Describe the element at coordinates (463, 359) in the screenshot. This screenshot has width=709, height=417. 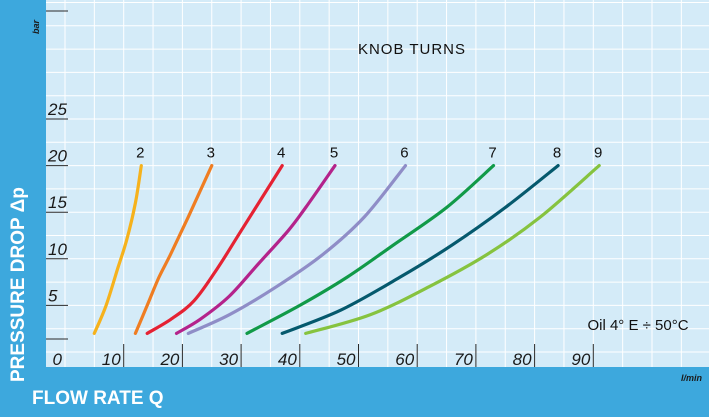
I see `x-tick-label: 70` at that location.